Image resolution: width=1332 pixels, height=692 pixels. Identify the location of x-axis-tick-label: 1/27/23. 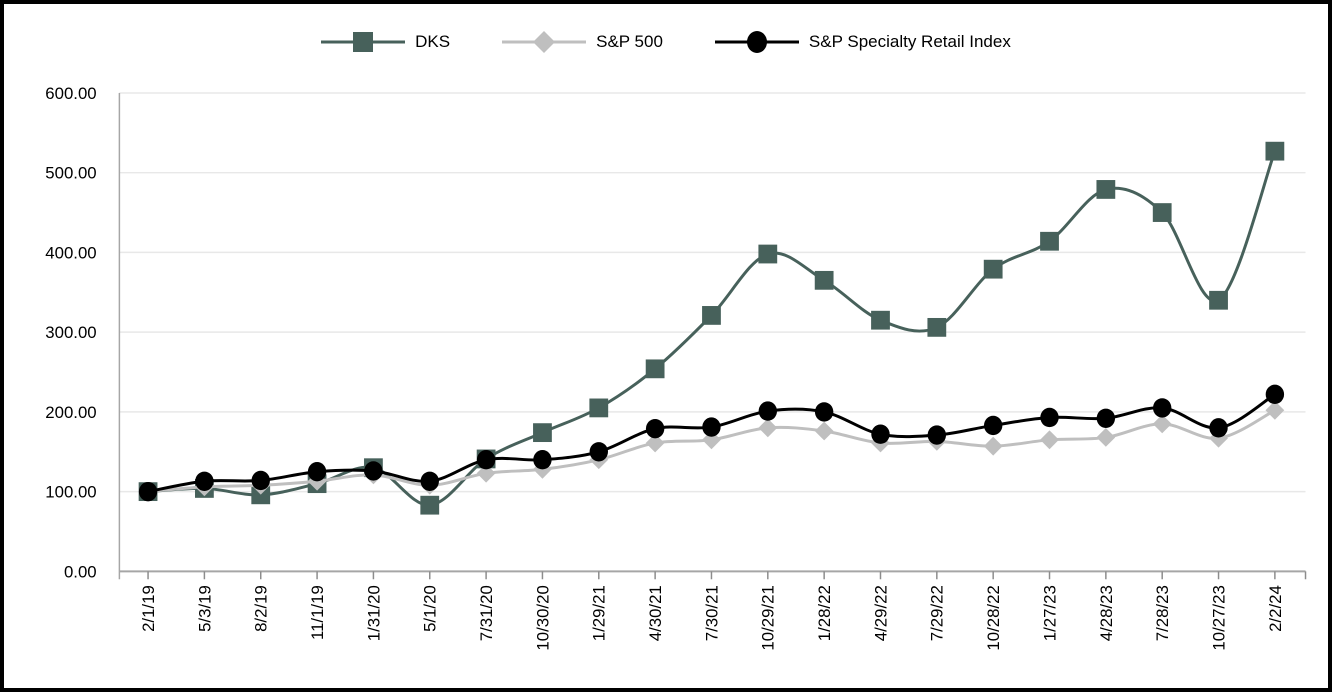
(1049, 613).